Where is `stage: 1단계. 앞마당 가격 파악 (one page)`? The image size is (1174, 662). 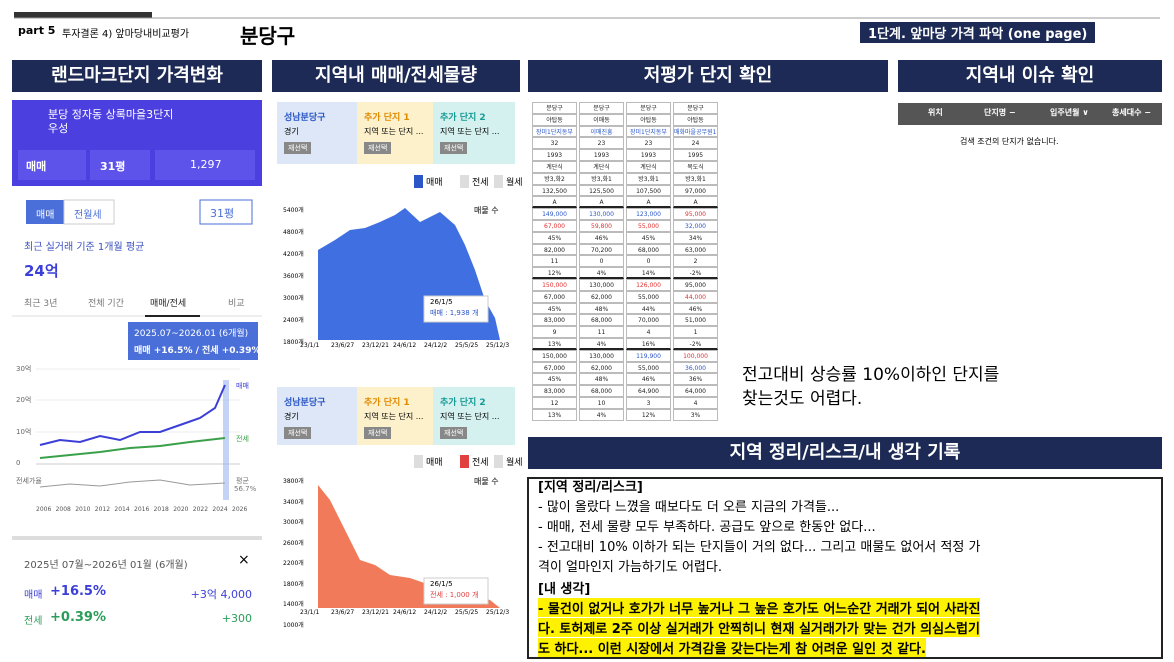 stage: 1단계. 앞마당 가격 파악 (one page) is located at coordinates (978, 32).